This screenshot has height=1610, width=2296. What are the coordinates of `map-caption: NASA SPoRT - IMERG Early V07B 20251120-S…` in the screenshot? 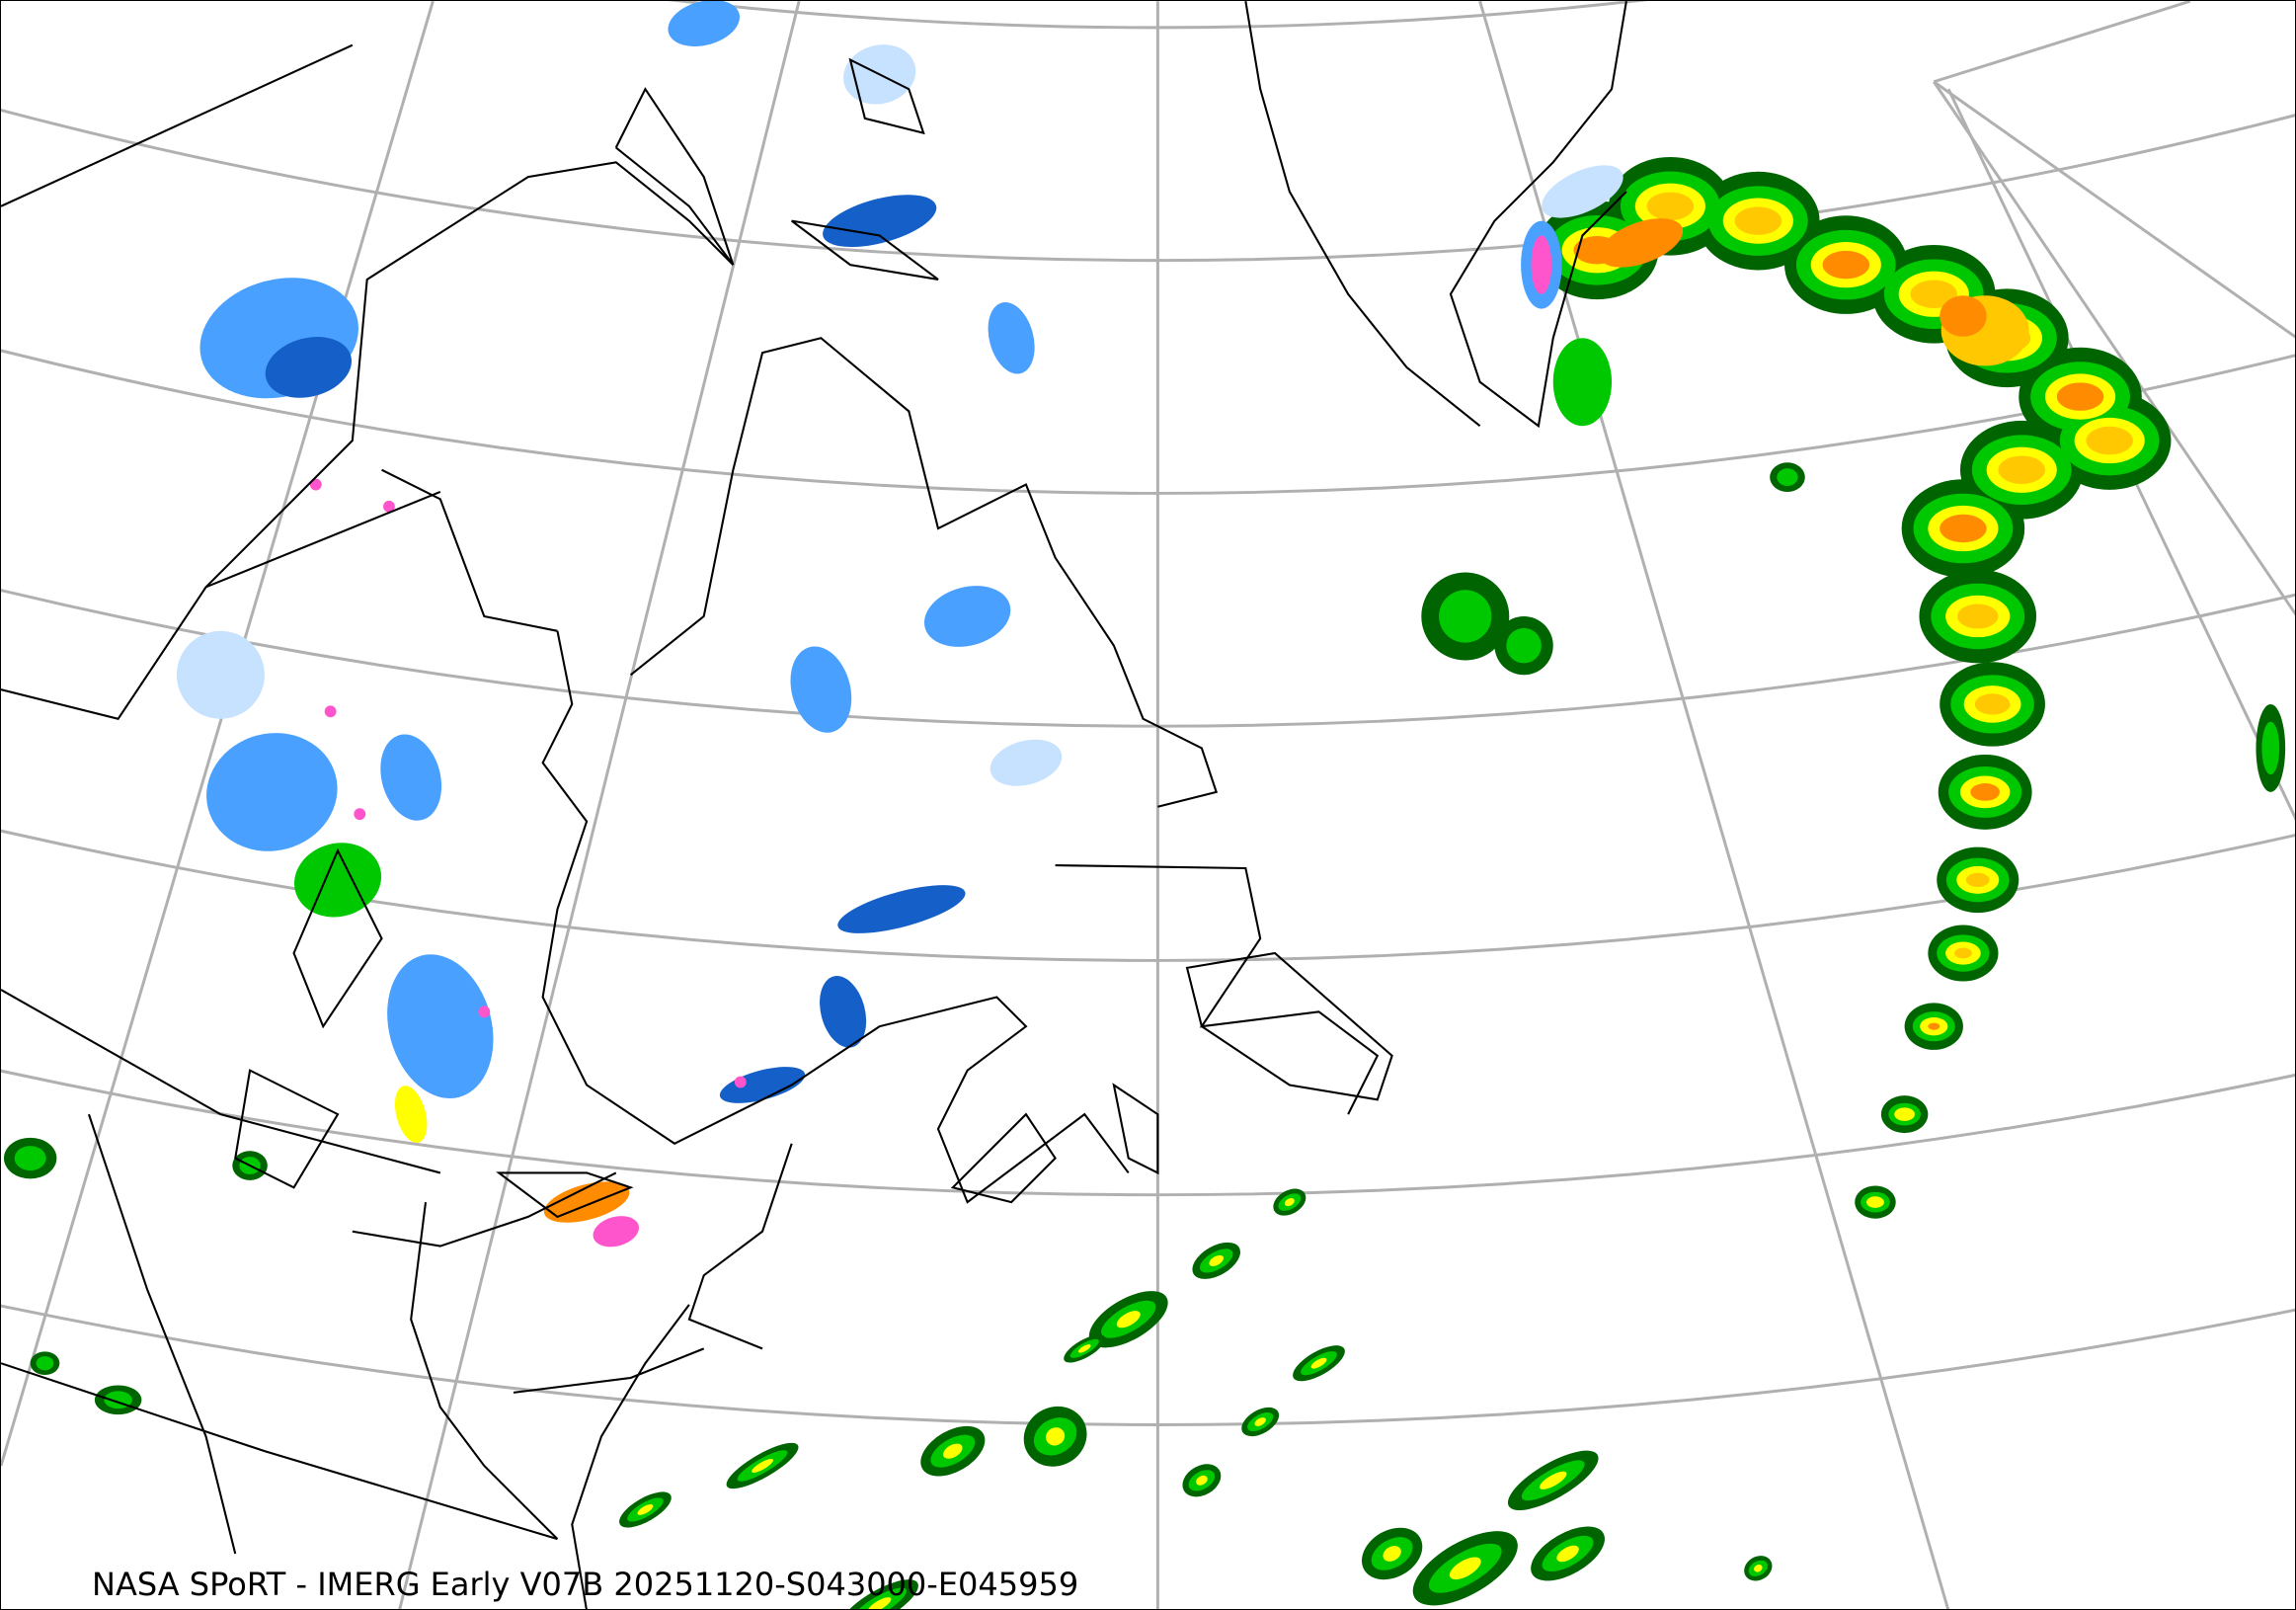 It's located at (586, 1584).